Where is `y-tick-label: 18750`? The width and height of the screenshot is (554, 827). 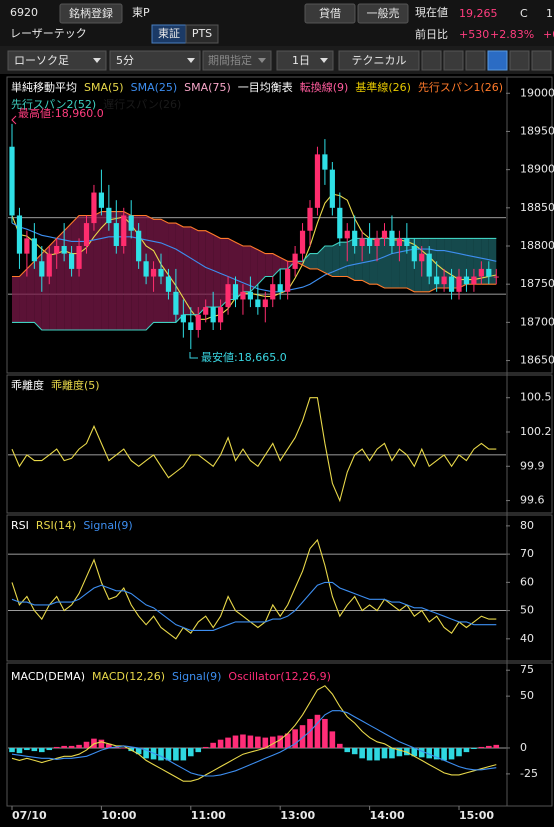 y-tick-label: 18750 is located at coordinates (537, 283).